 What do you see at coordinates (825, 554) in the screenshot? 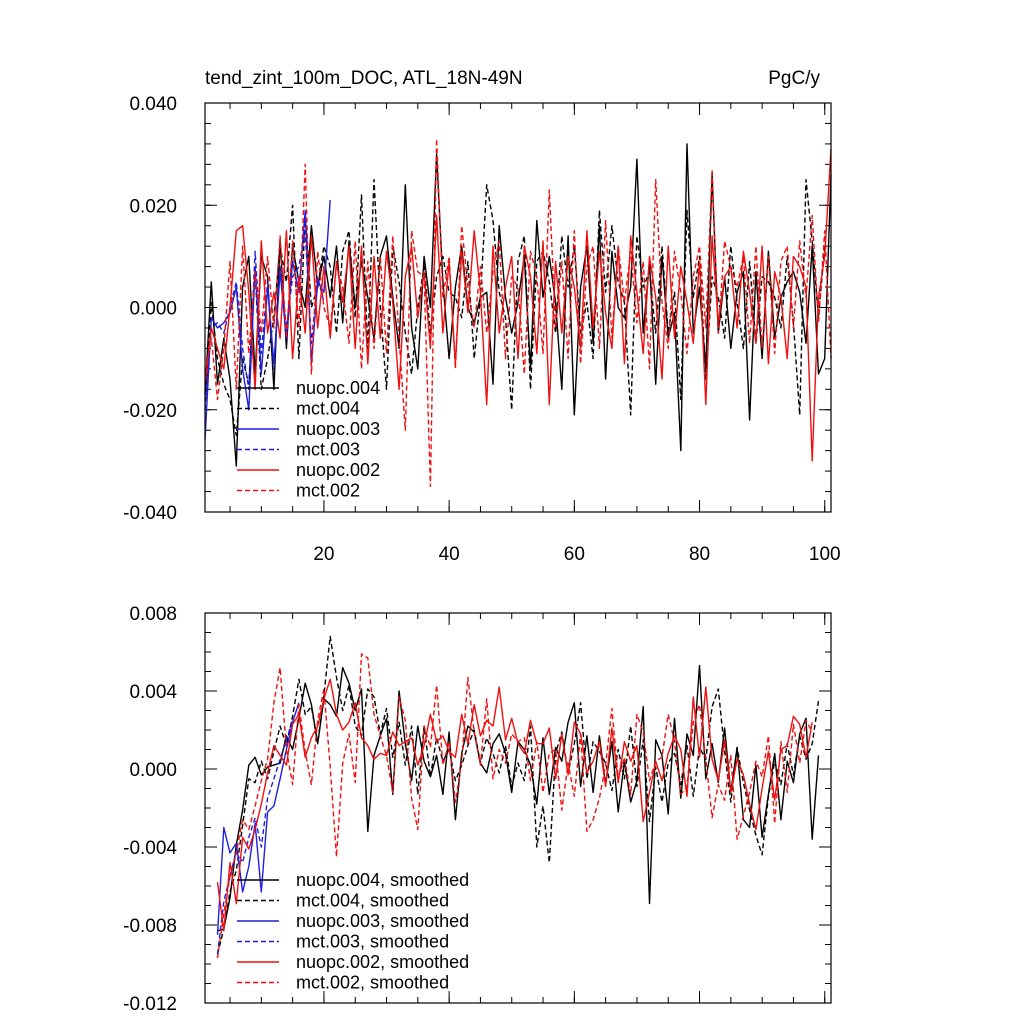
I see `top-xtick-label: 100` at bounding box center [825, 554].